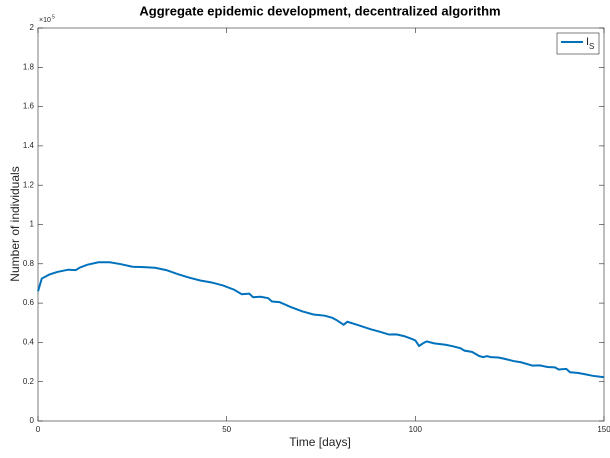  Describe the element at coordinates (29, 302) in the screenshot. I see `y-tick-label: 0.6` at that location.